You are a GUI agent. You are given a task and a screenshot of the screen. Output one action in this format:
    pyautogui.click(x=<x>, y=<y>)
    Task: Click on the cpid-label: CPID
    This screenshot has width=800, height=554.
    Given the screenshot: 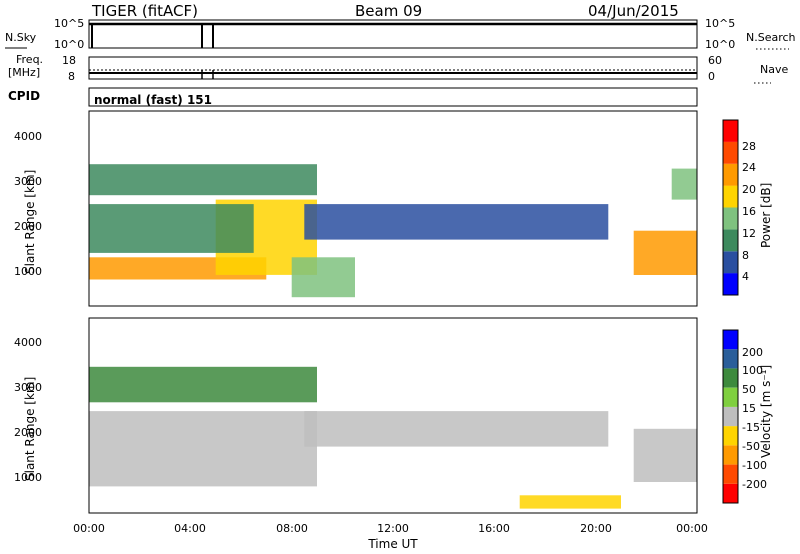 What is the action you would take?
    pyautogui.click(x=24, y=96)
    